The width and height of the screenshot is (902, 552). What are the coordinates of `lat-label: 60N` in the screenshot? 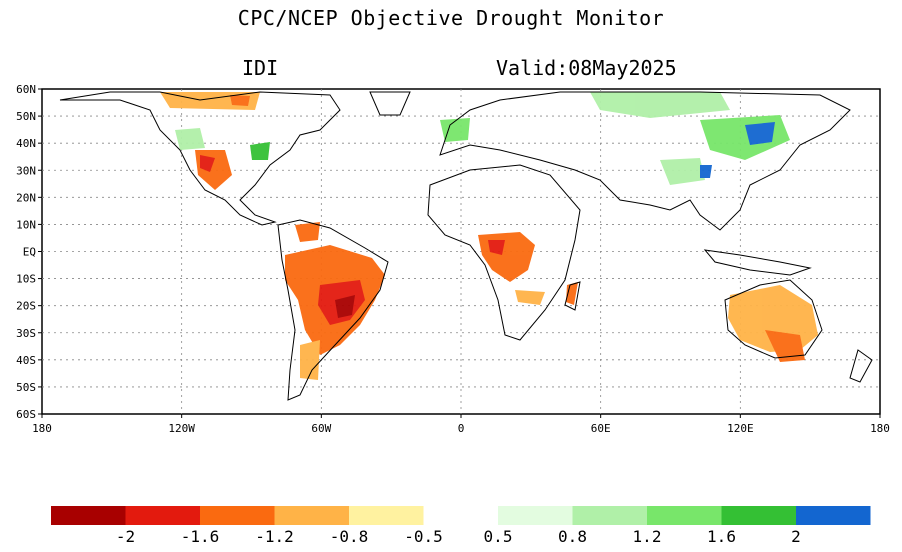 It's located at (26, 89).